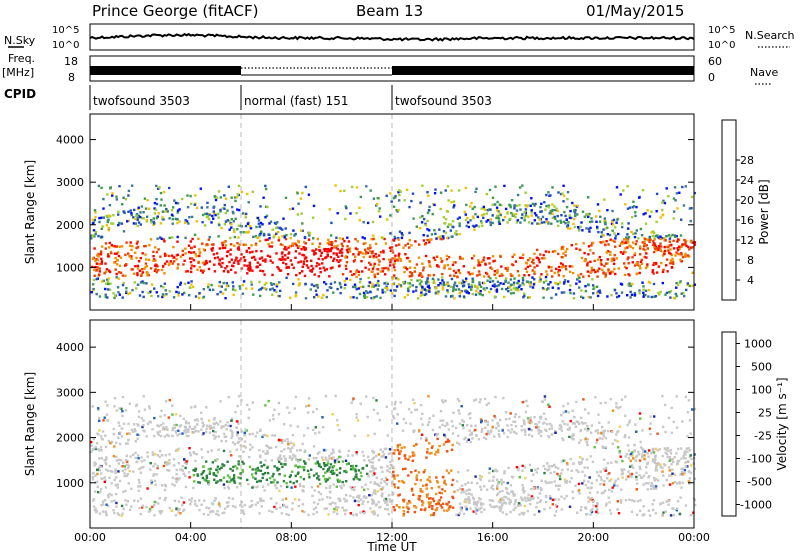  What do you see at coordinates (392, 537) in the screenshot?
I see `x-tick-3: 12:00` at bounding box center [392, 537].